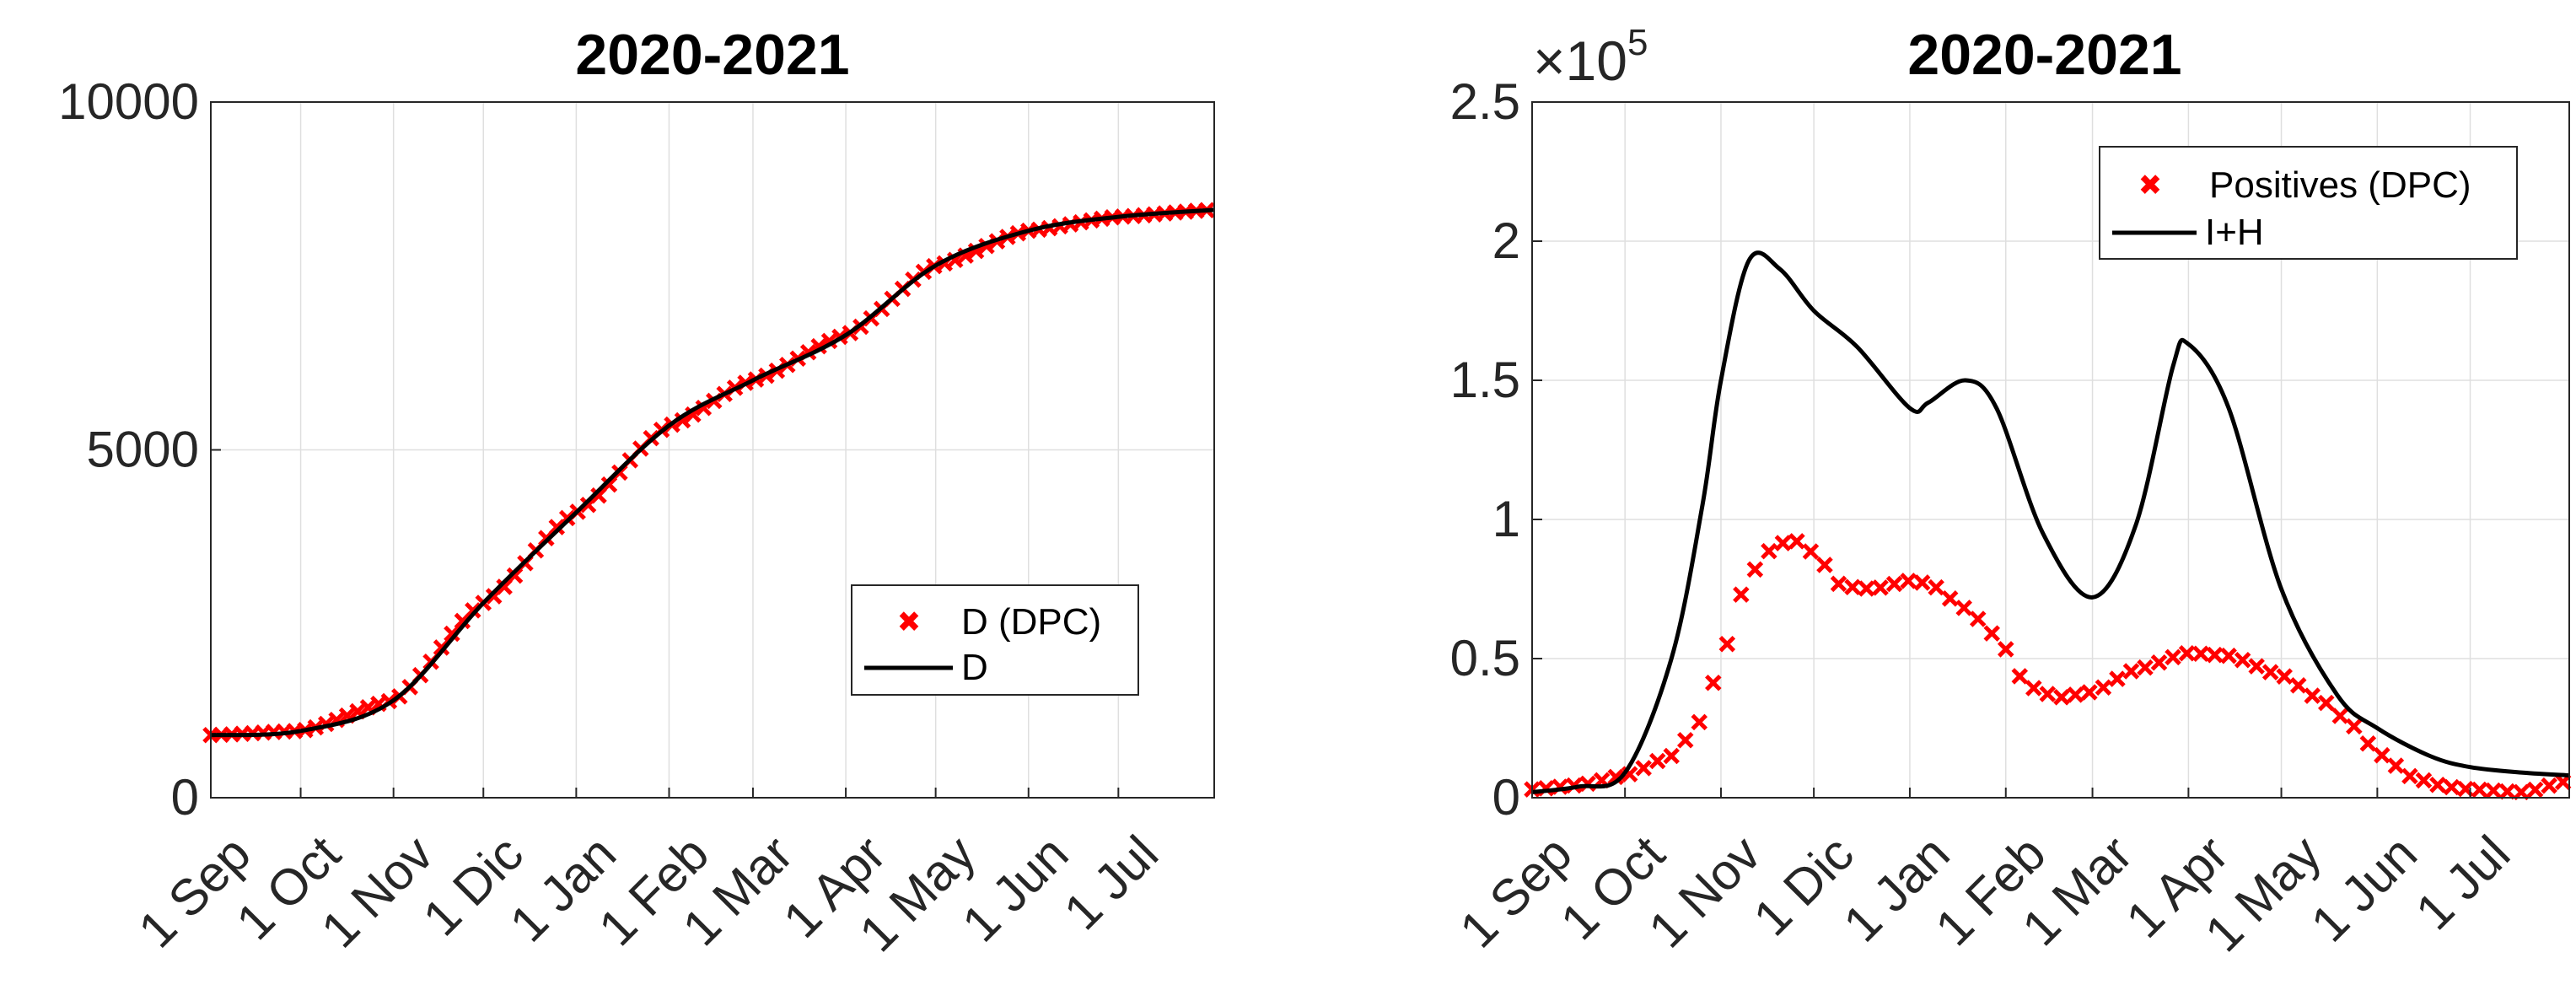 The image size is (2576, 1006). Describe the element at coordinates (1515, 891) in the screenshot. I see `panel-2-x-tick-label: 1 Sep` at that location.